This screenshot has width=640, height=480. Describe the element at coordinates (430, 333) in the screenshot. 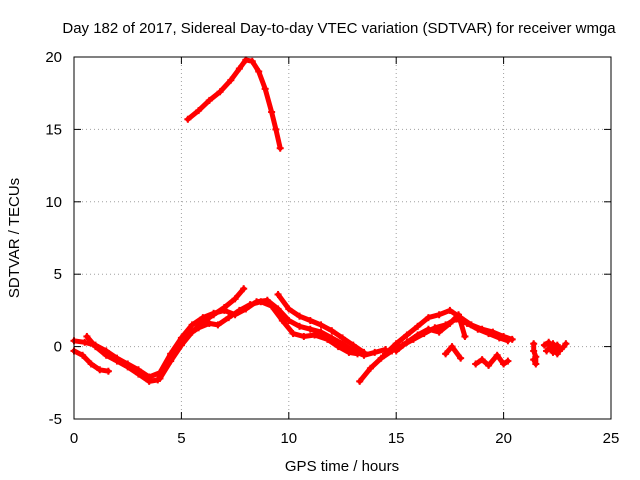

I see `series-trace` at that location.